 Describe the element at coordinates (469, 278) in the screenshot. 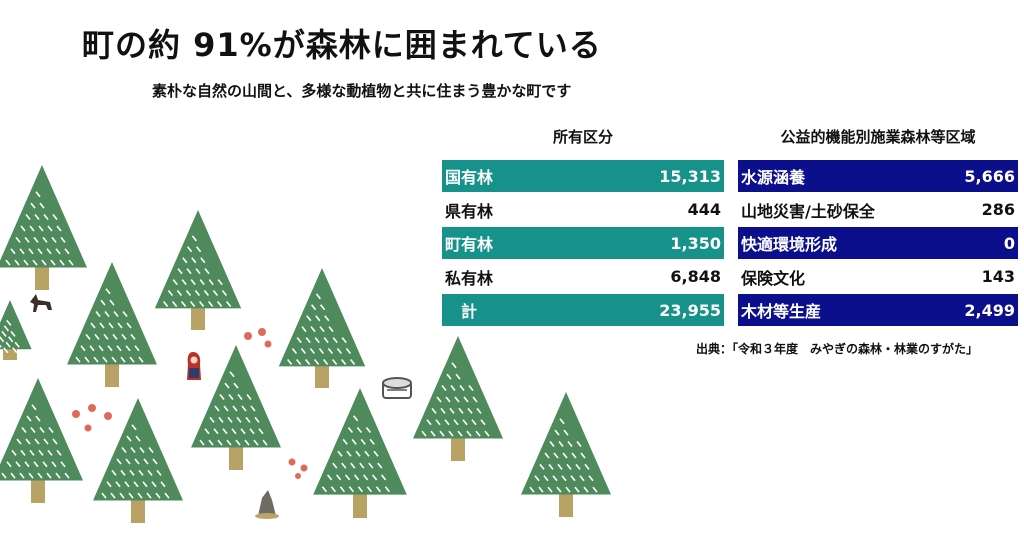

I see `row-label: 私有林` at that location.